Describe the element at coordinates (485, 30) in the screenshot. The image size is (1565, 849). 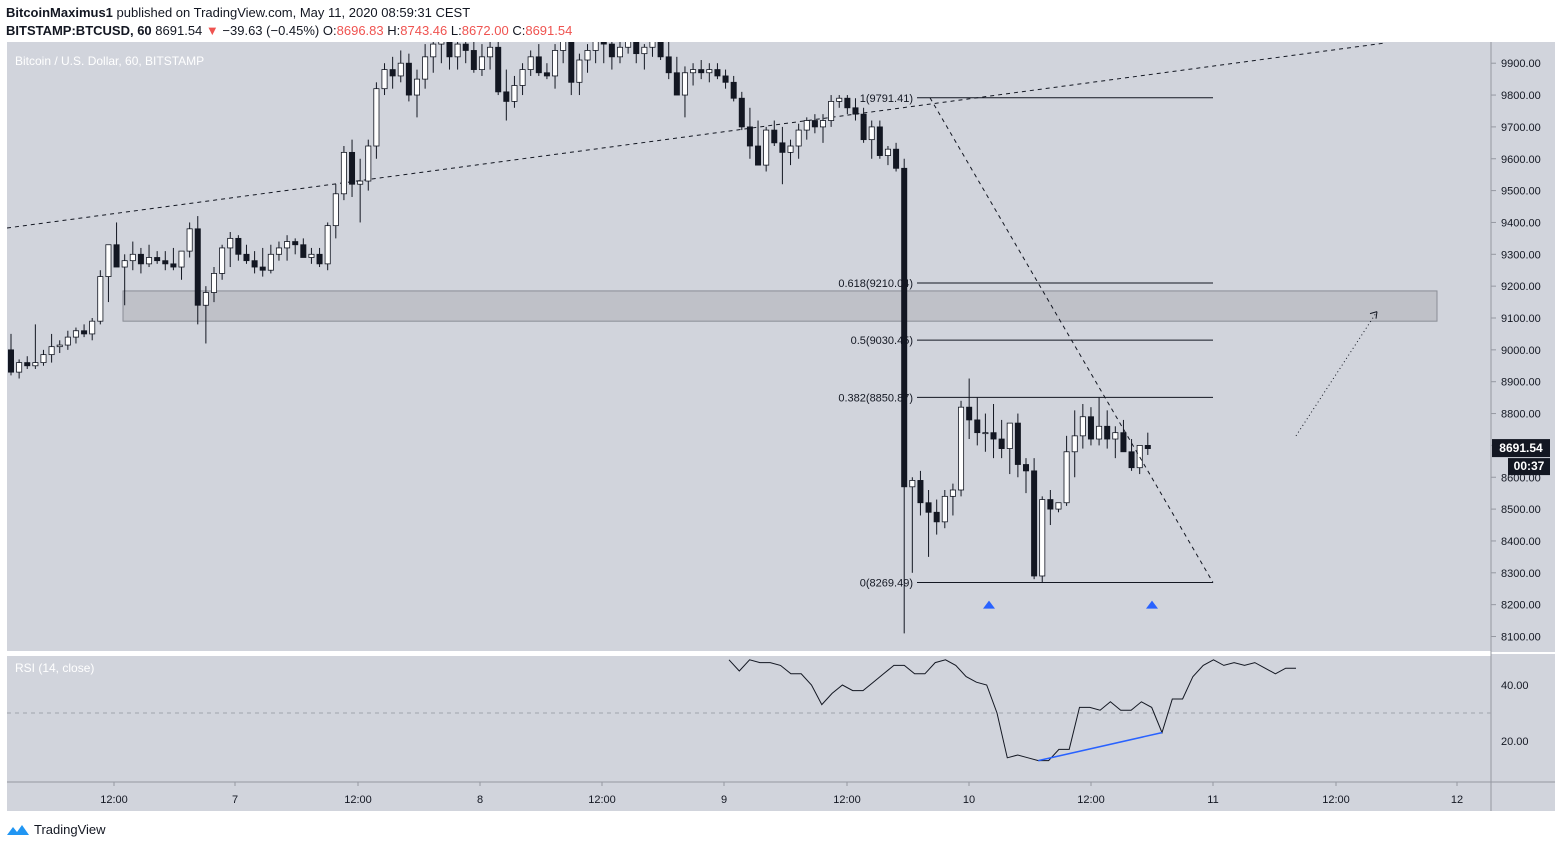
I see `low-value: 8672.00` at that location.